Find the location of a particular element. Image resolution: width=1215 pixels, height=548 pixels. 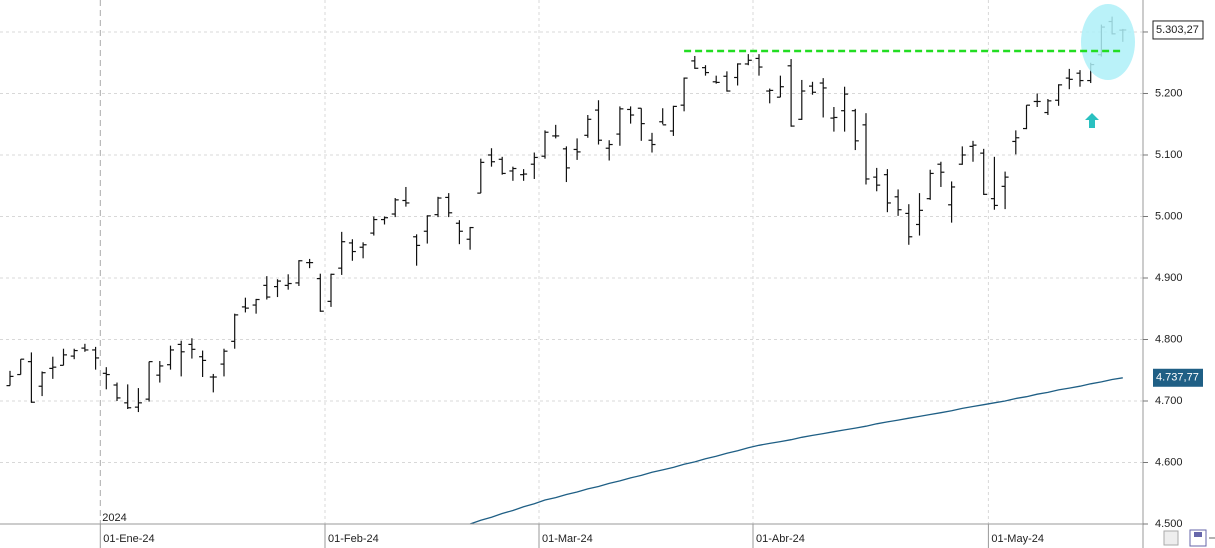

x-tick-label: 01-May-24 is located at coordinates (1017, 539).